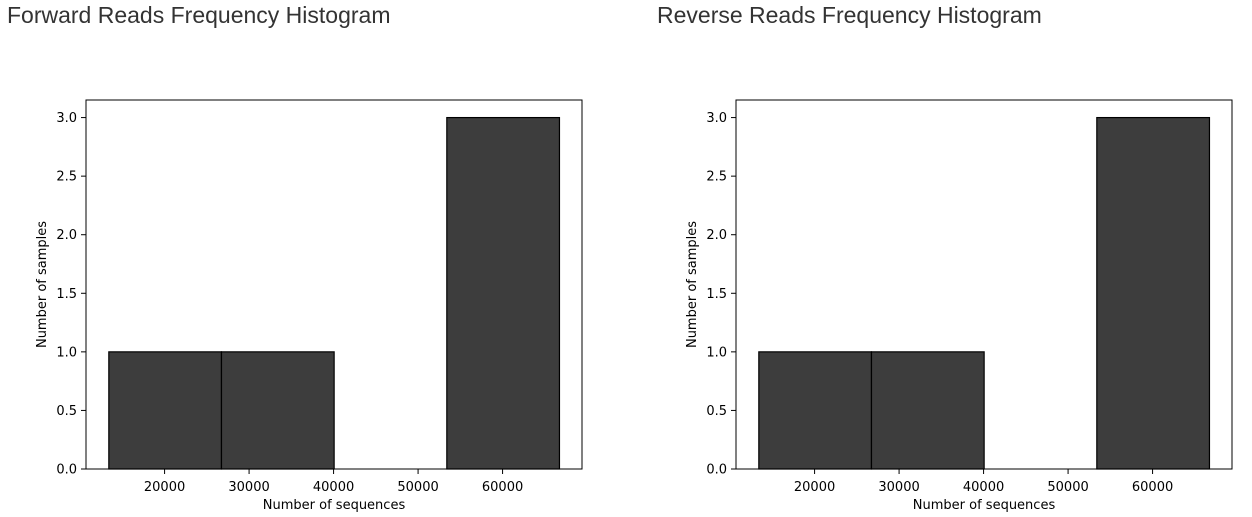 This screenshot has width=1252, height=517. What do you see at coordinates (849, 15) in the screenshot?
I see `chart-title: Reverse Reads Frequency Histogram` at bounding box center [849, 15].